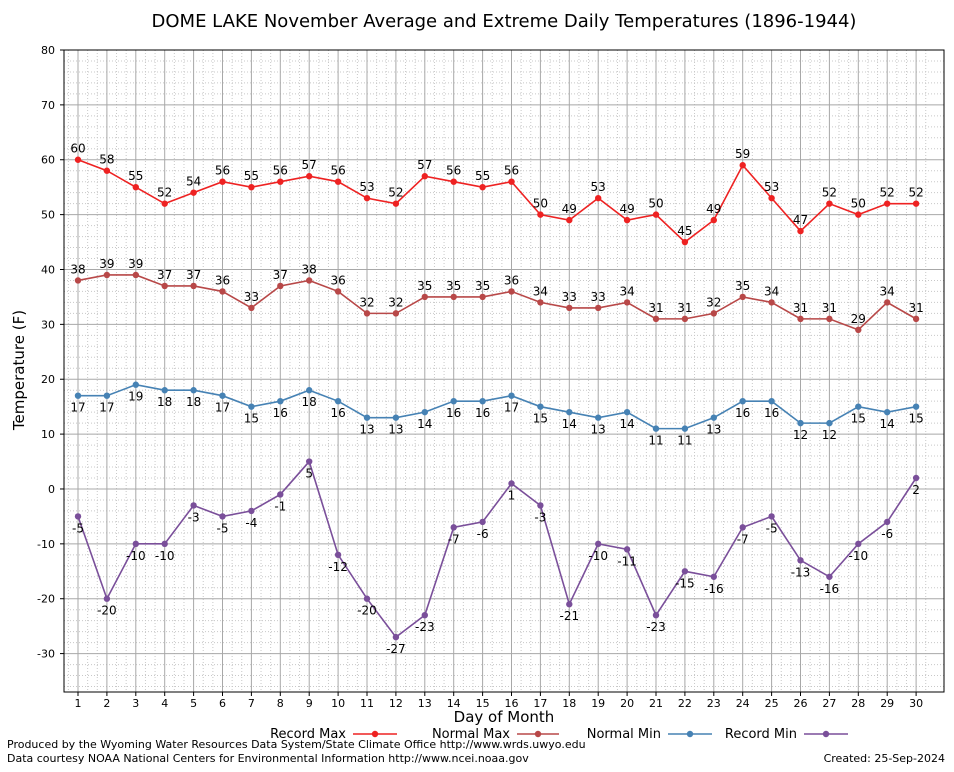 The width and height of the screenshot is (954, 772). What do you see at coordinates (626, 424) in the screenshot?
I see `data-label-normal-min: 14` at bounding box center [626, 424].